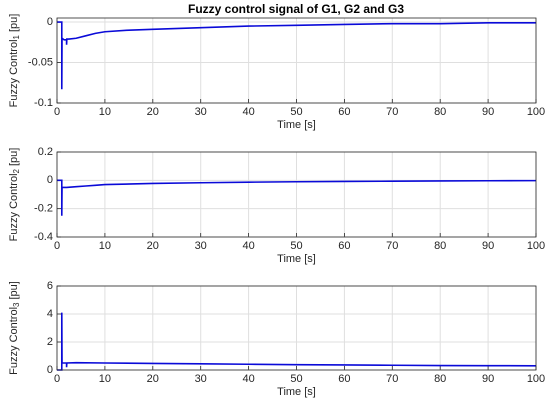 The width and height of the screenshot is (550, 409). What do you see at coordinates (16, 170) in the screenshot?
I see `y-label-subscript: 2` at bounding box center [16, 170].